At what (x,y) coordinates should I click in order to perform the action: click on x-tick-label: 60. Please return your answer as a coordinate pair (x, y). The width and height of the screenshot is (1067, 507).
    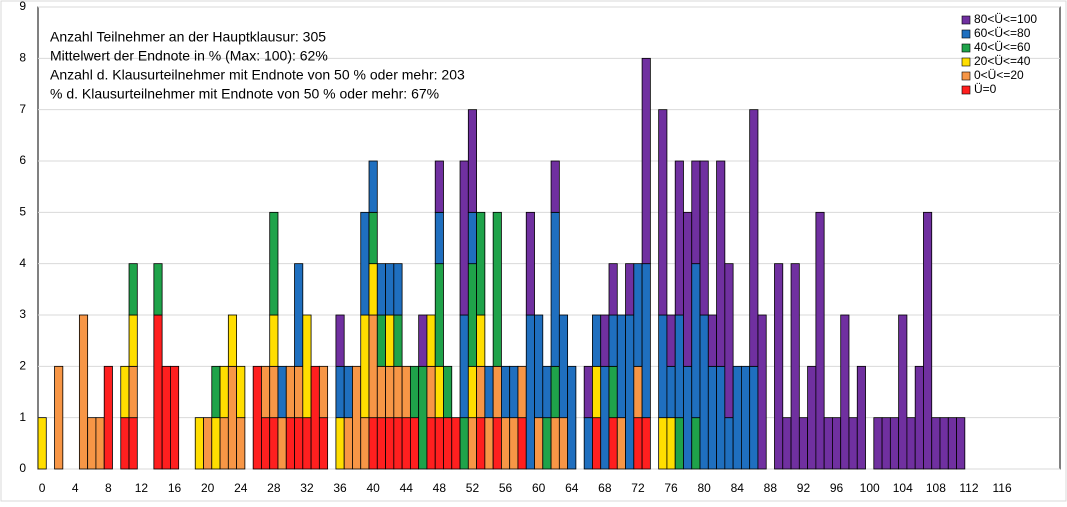
    Looking at the image, I should click on (539, 488).